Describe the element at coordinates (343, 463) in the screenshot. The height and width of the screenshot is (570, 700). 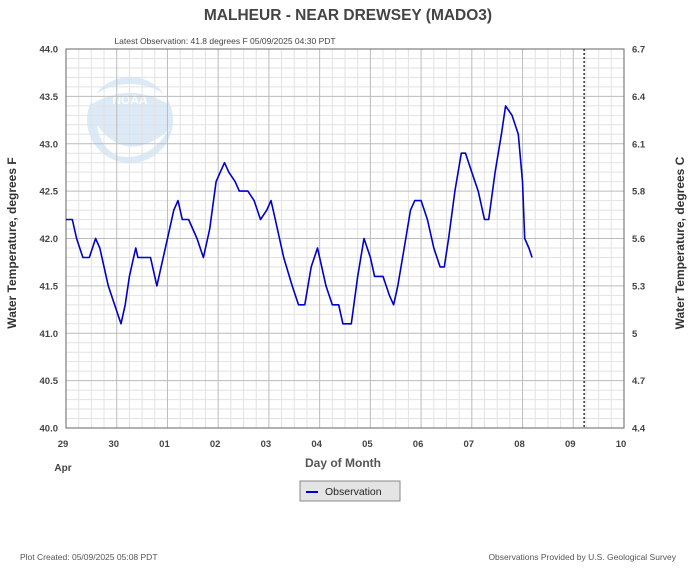
I see `x-axis-label: Day of Month` at that location.